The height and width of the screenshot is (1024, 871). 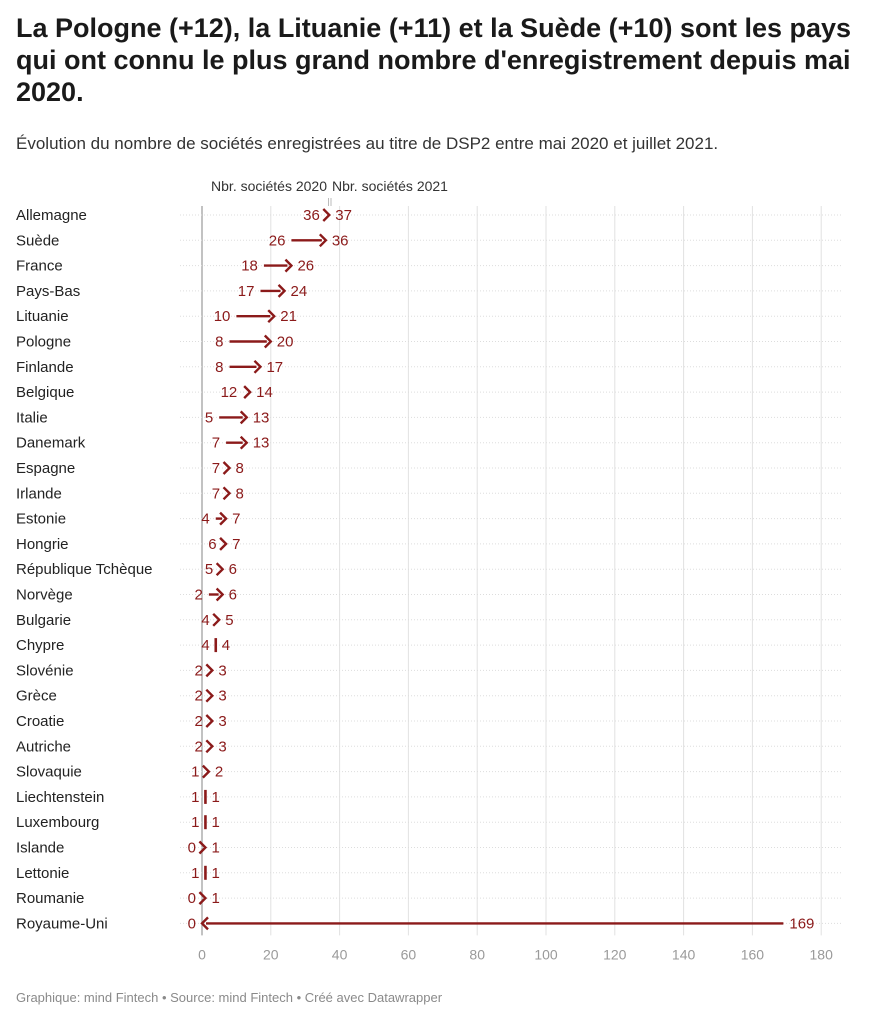 I want to click on table-row: Allemagne 36 37, so click(x=429, y=215).